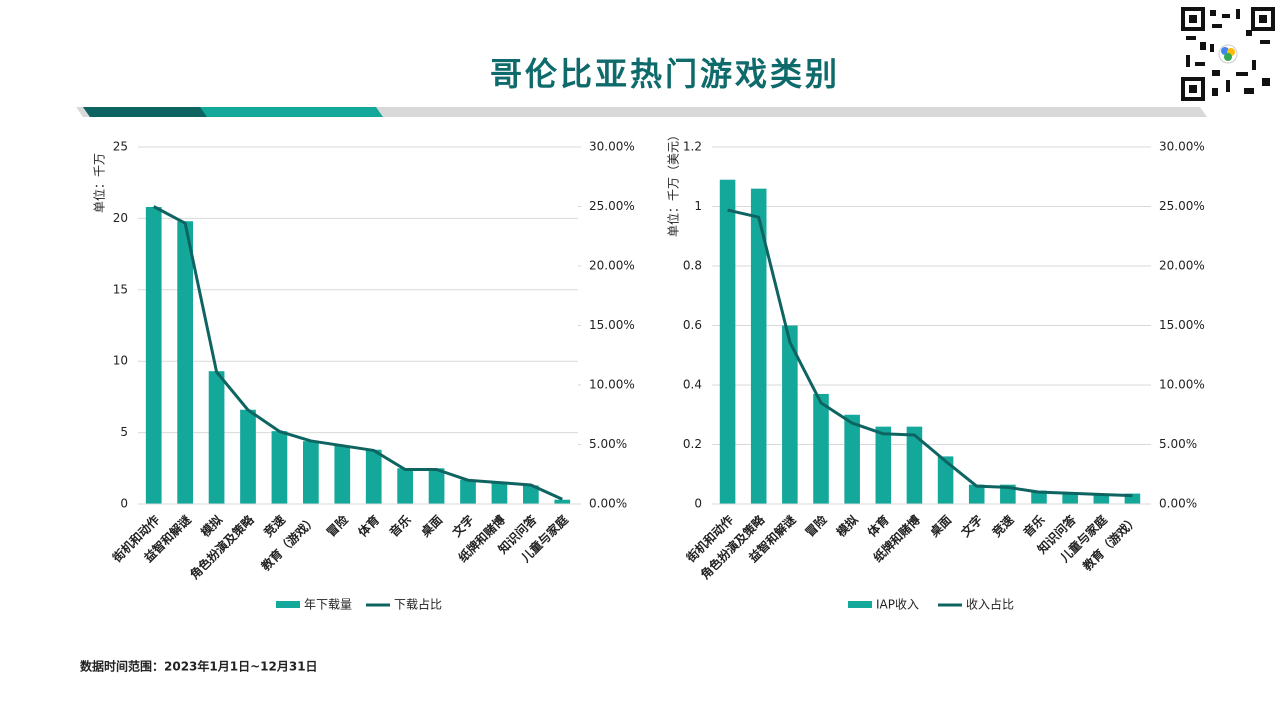 The image size is (1280, 720). Describe the element at coordinates (692, 385) in the screenshot. I see `y-tick-label: 0.4` at that location.